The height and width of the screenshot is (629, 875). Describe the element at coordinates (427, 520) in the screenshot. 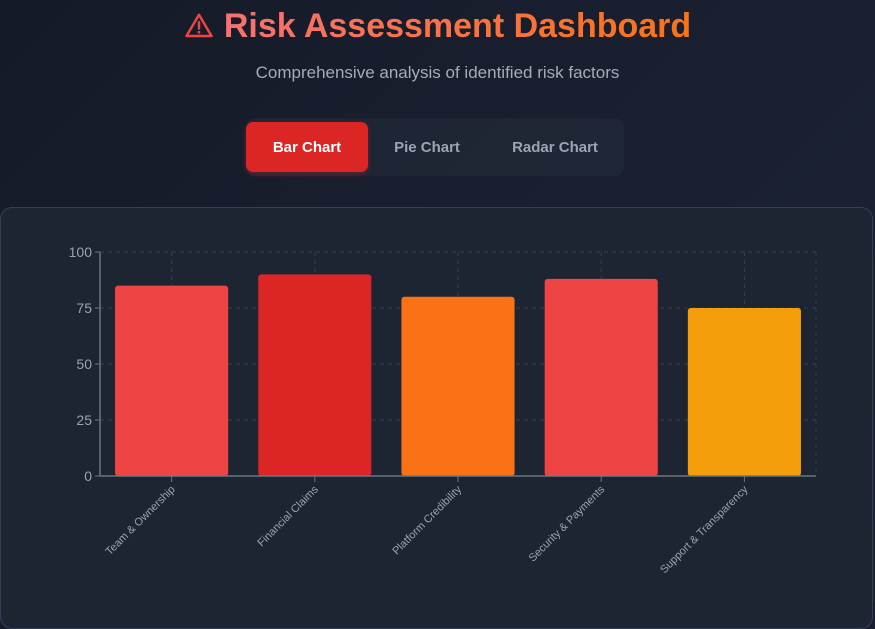

I see `x-tick-label: Platform Credibility` at that location.